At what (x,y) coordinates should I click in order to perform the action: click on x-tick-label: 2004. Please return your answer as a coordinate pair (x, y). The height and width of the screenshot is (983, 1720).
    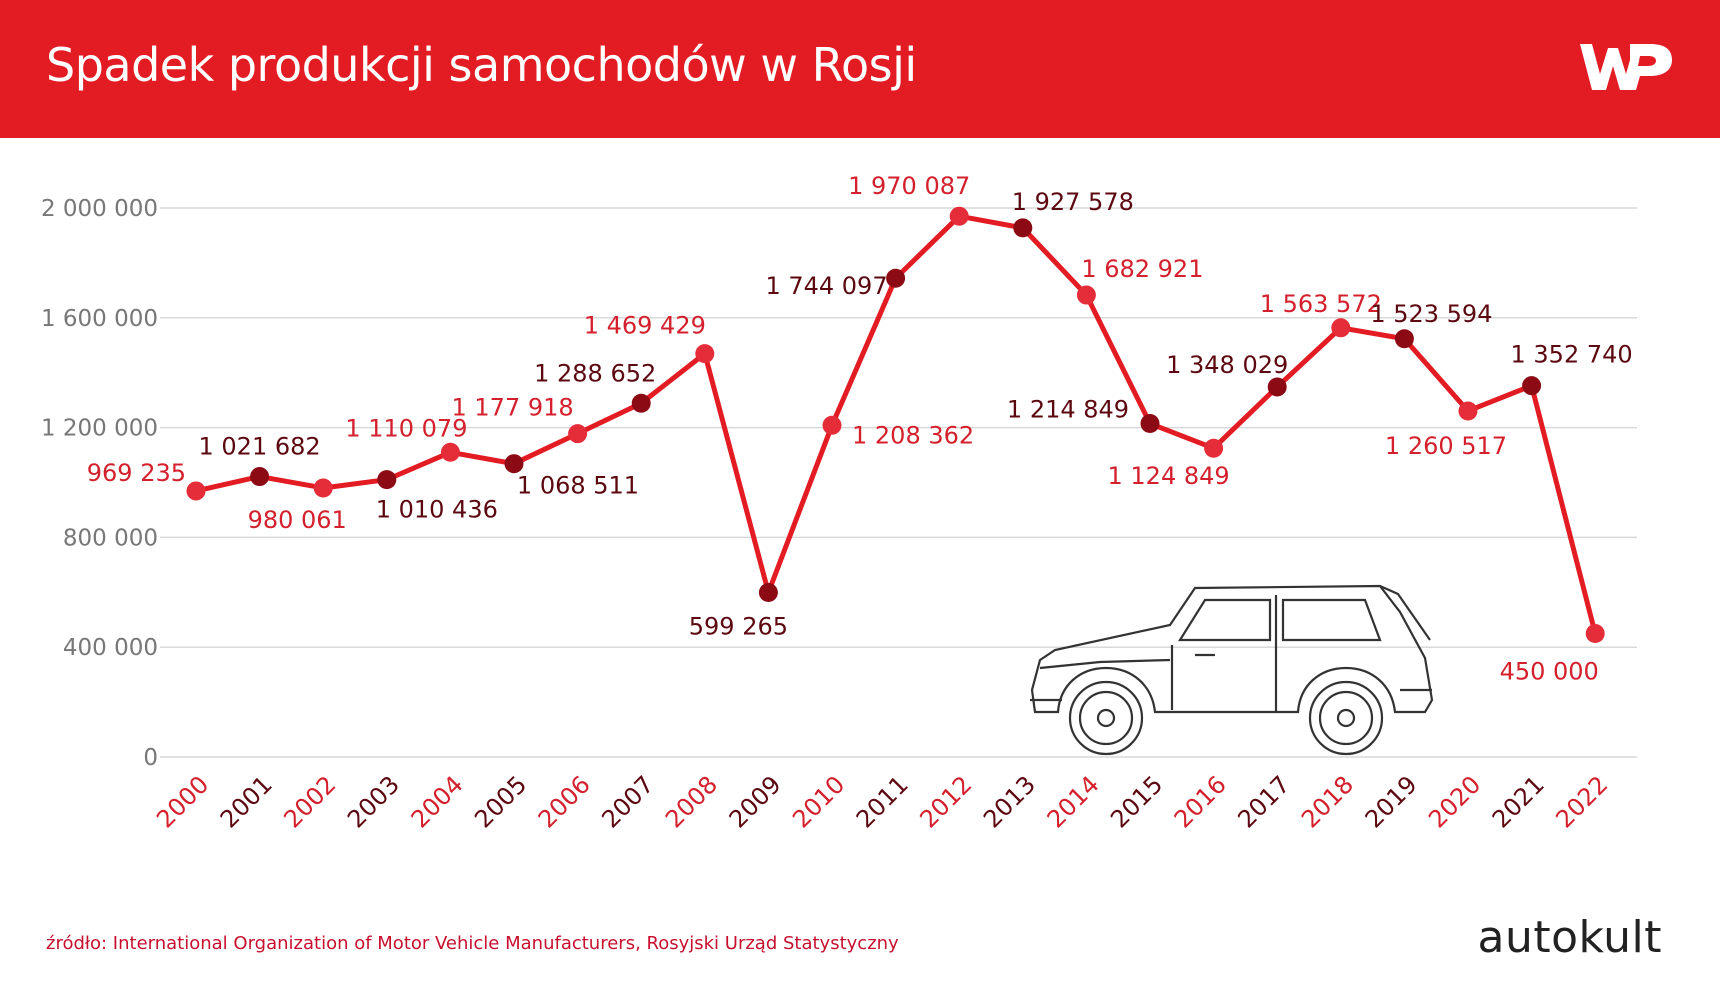
    Looking at the image, I should click on (437, 801).